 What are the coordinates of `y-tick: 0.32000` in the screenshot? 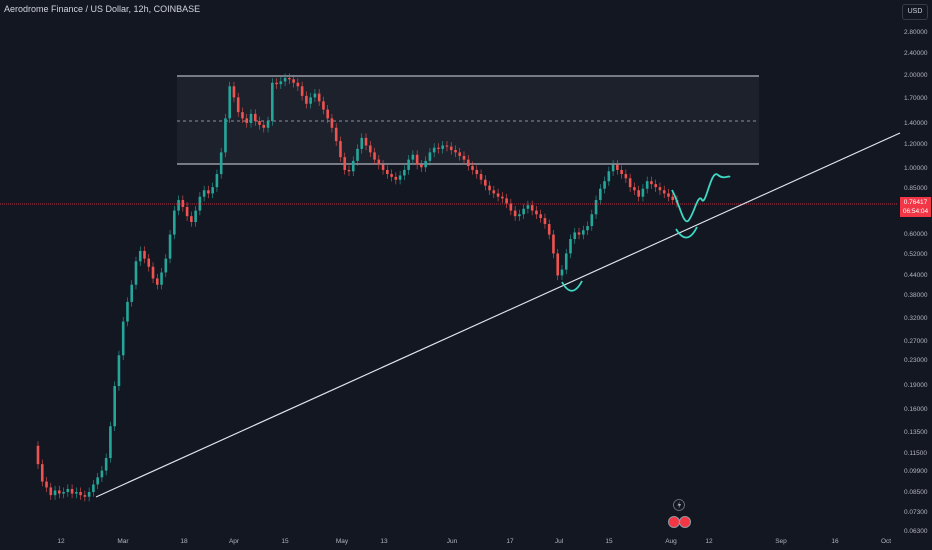 It's located at (916, 318).